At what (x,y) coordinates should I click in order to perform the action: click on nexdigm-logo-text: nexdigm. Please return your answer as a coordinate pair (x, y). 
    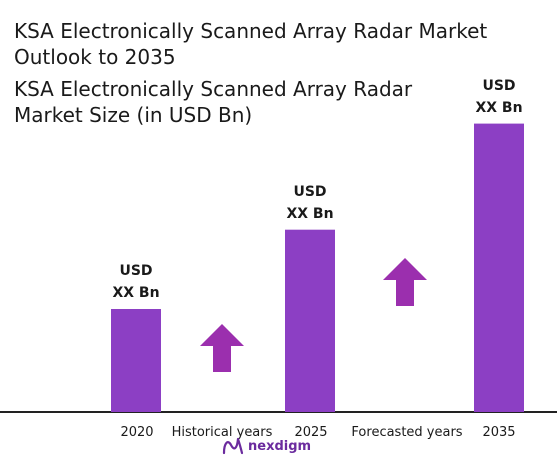
    Looking at the image, I should click on (280, 446).